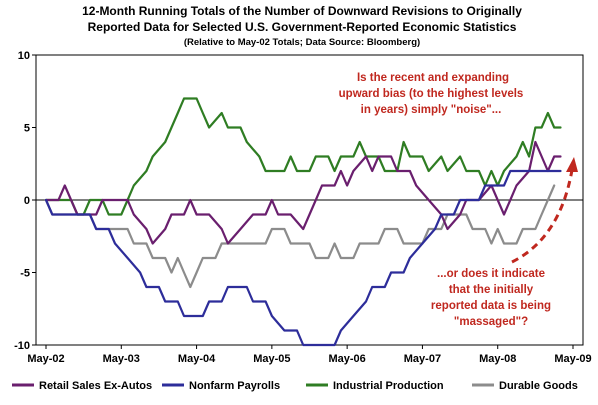  Describe the element at coordinates (27, 129) in the screenshot. I see `y-tick-label: 5` at that location.